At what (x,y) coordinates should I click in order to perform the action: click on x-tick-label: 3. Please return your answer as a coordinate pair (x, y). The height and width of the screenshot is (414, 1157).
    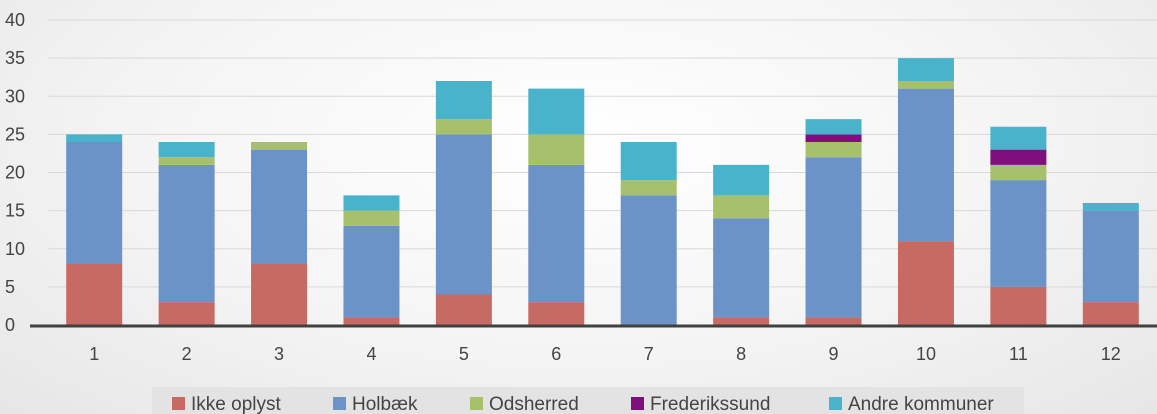
    Looking at the image, I should click on (279, 354).